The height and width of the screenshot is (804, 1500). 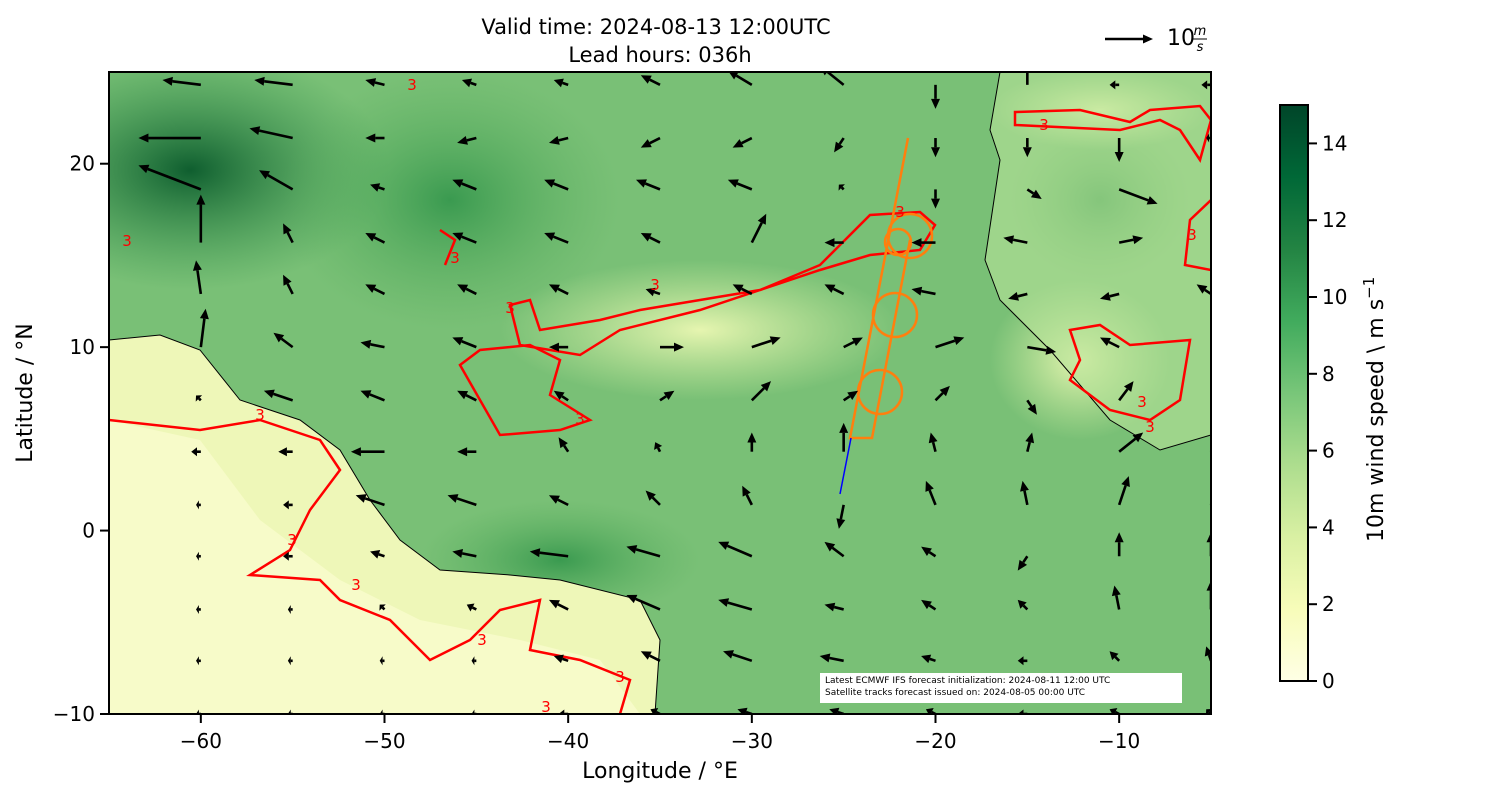 I want to click on y-axis-label: Latitude / °N, so click(x=25, y=392).